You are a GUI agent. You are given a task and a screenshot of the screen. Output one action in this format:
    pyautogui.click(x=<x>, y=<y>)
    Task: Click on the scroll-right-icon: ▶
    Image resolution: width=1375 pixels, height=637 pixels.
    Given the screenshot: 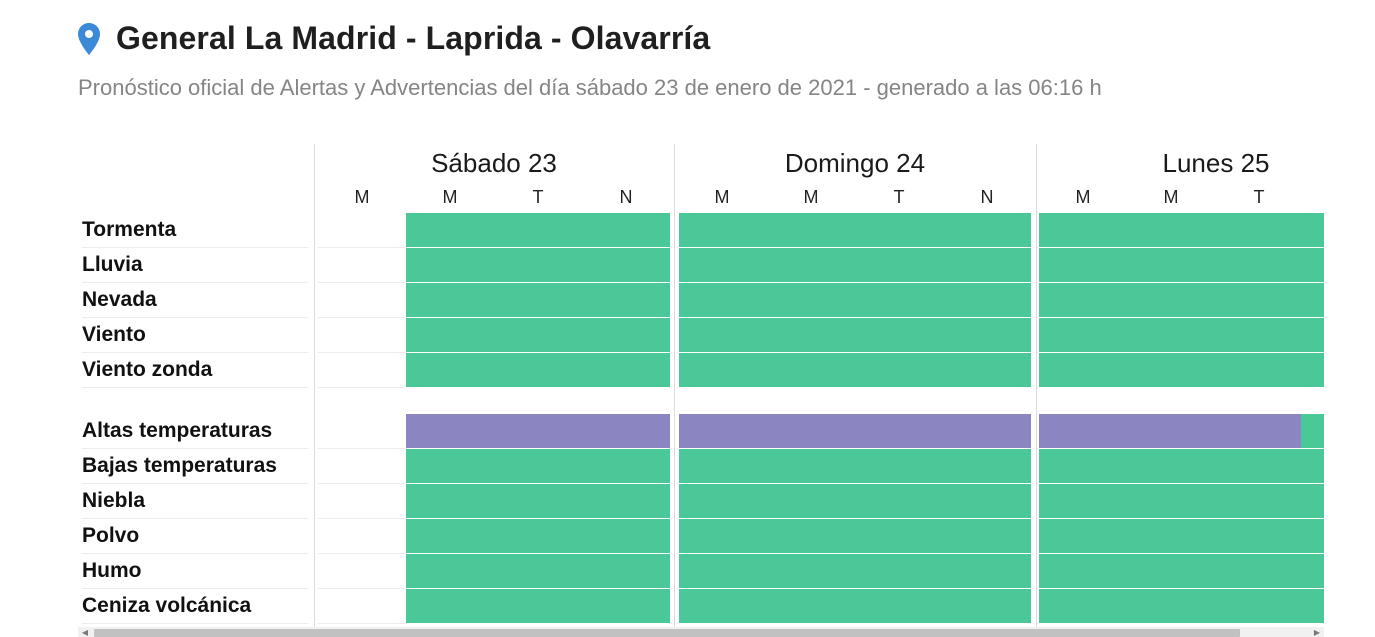 What is the action you would take?
    pyautogui.click(x=1317, y=632)
    